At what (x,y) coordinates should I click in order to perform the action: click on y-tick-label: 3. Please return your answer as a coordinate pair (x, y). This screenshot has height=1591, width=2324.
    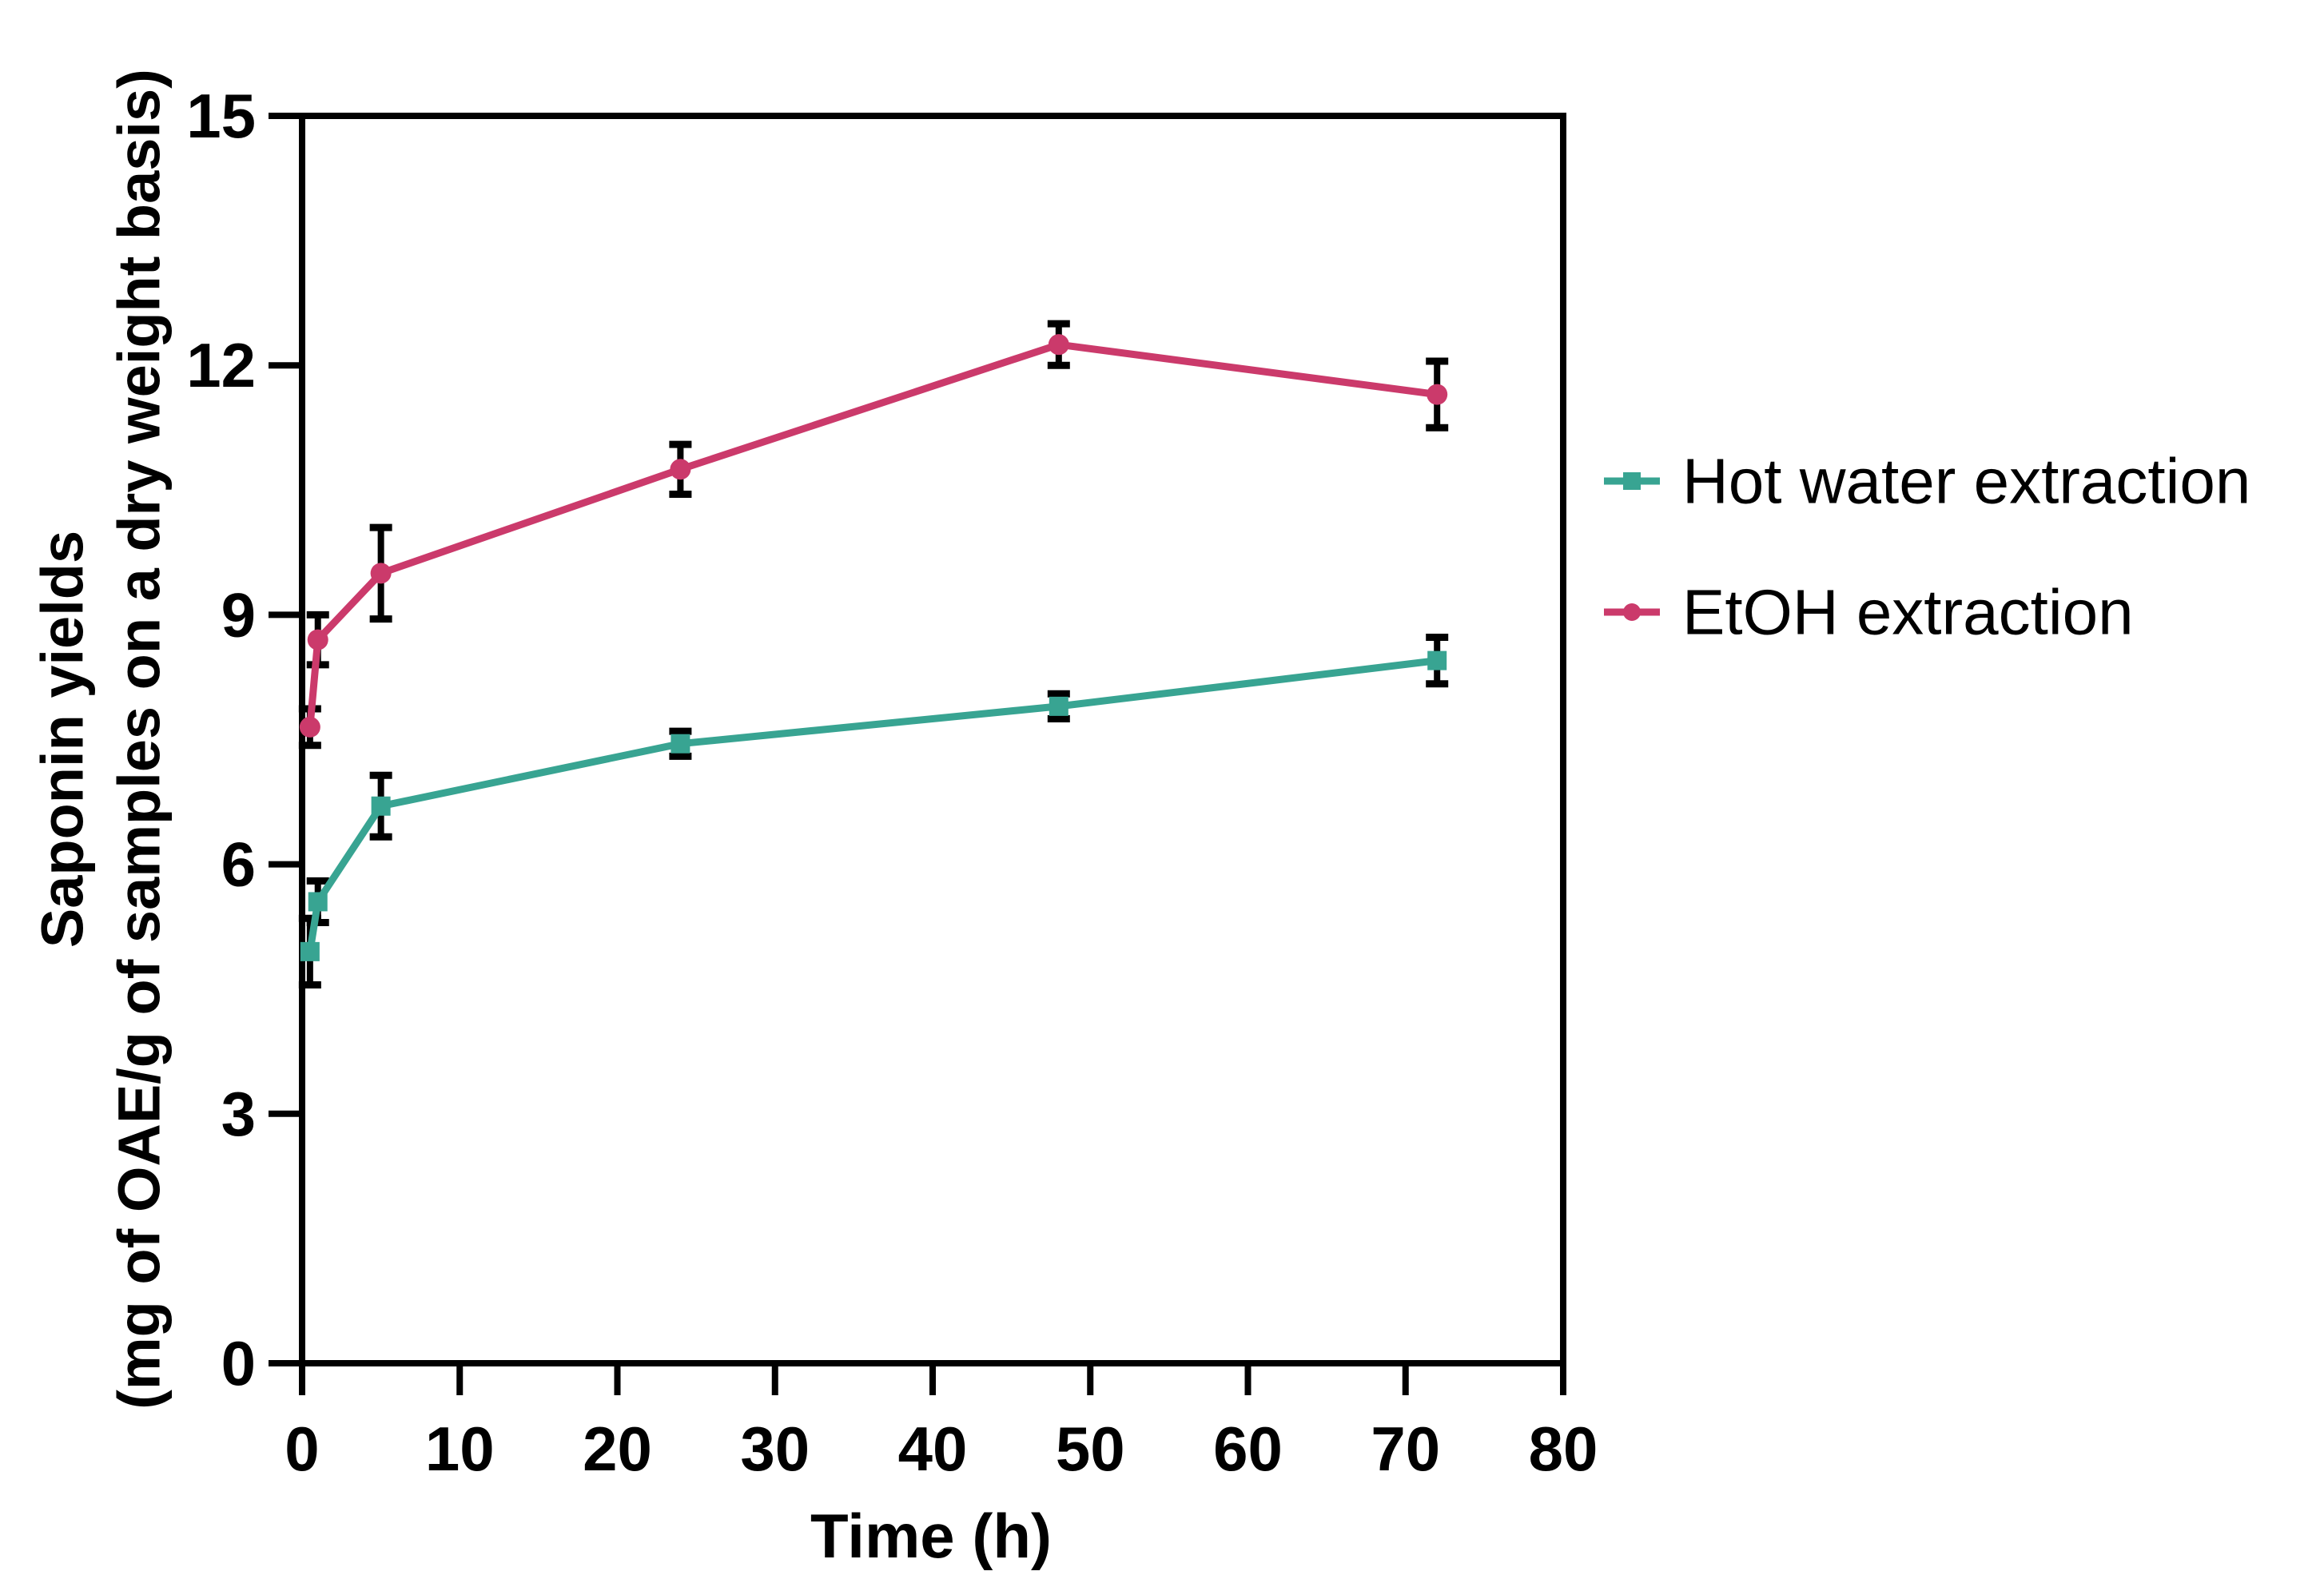
    Looking at the image, I should click on (238, 1114).